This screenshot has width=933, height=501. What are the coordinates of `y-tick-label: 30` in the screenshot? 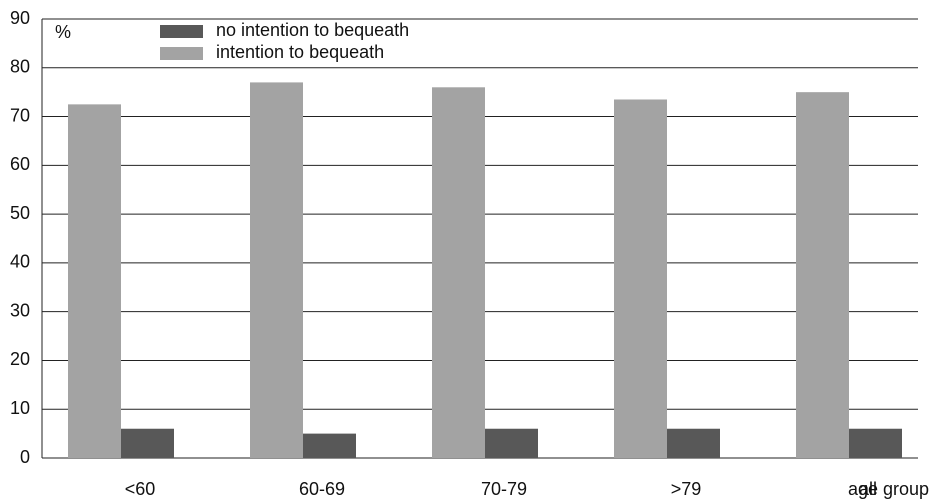 It's located at (20, 310).